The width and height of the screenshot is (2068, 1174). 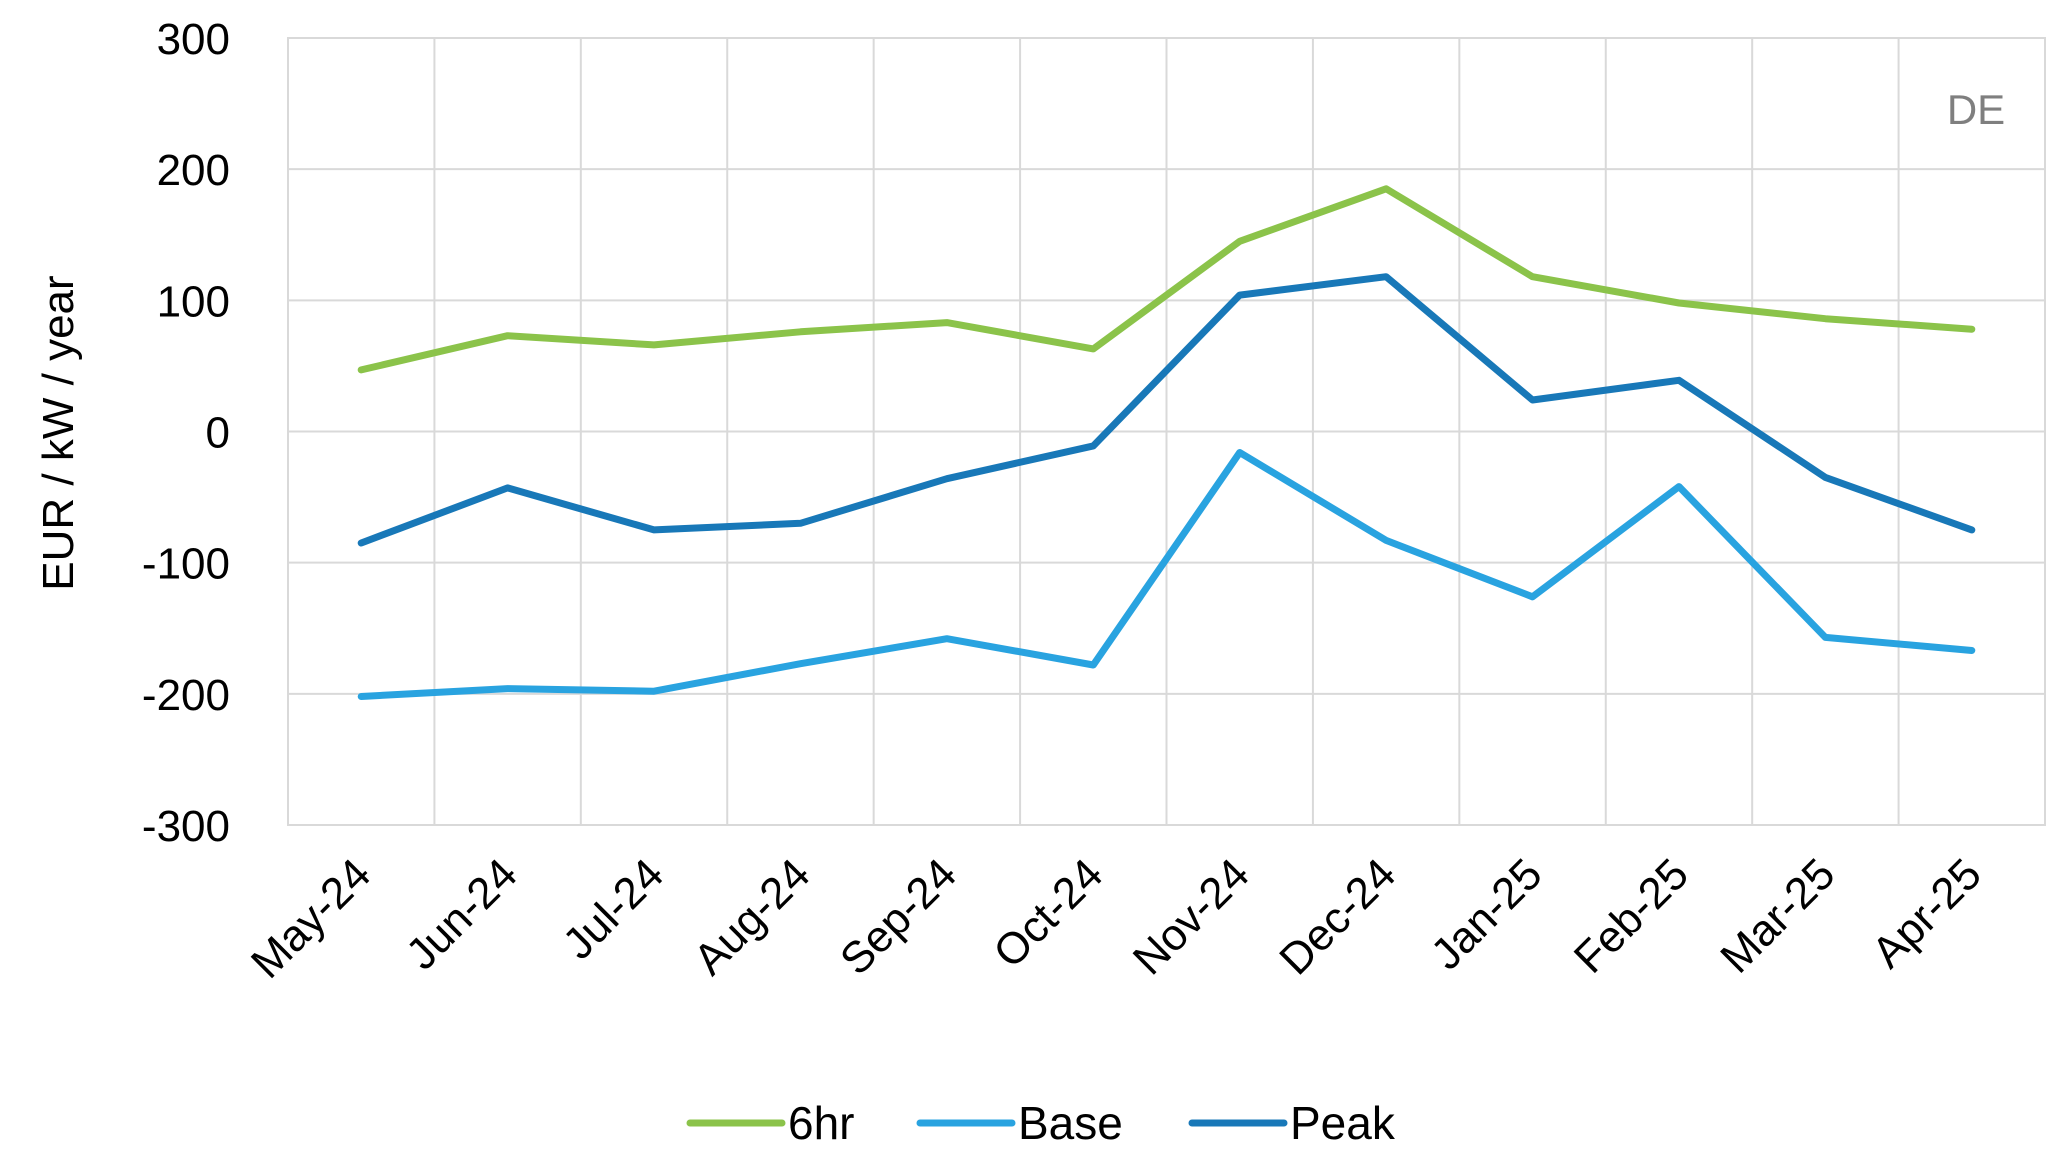 I want to click on x-tick-label: Aug-24, so click(x=752, y=916).